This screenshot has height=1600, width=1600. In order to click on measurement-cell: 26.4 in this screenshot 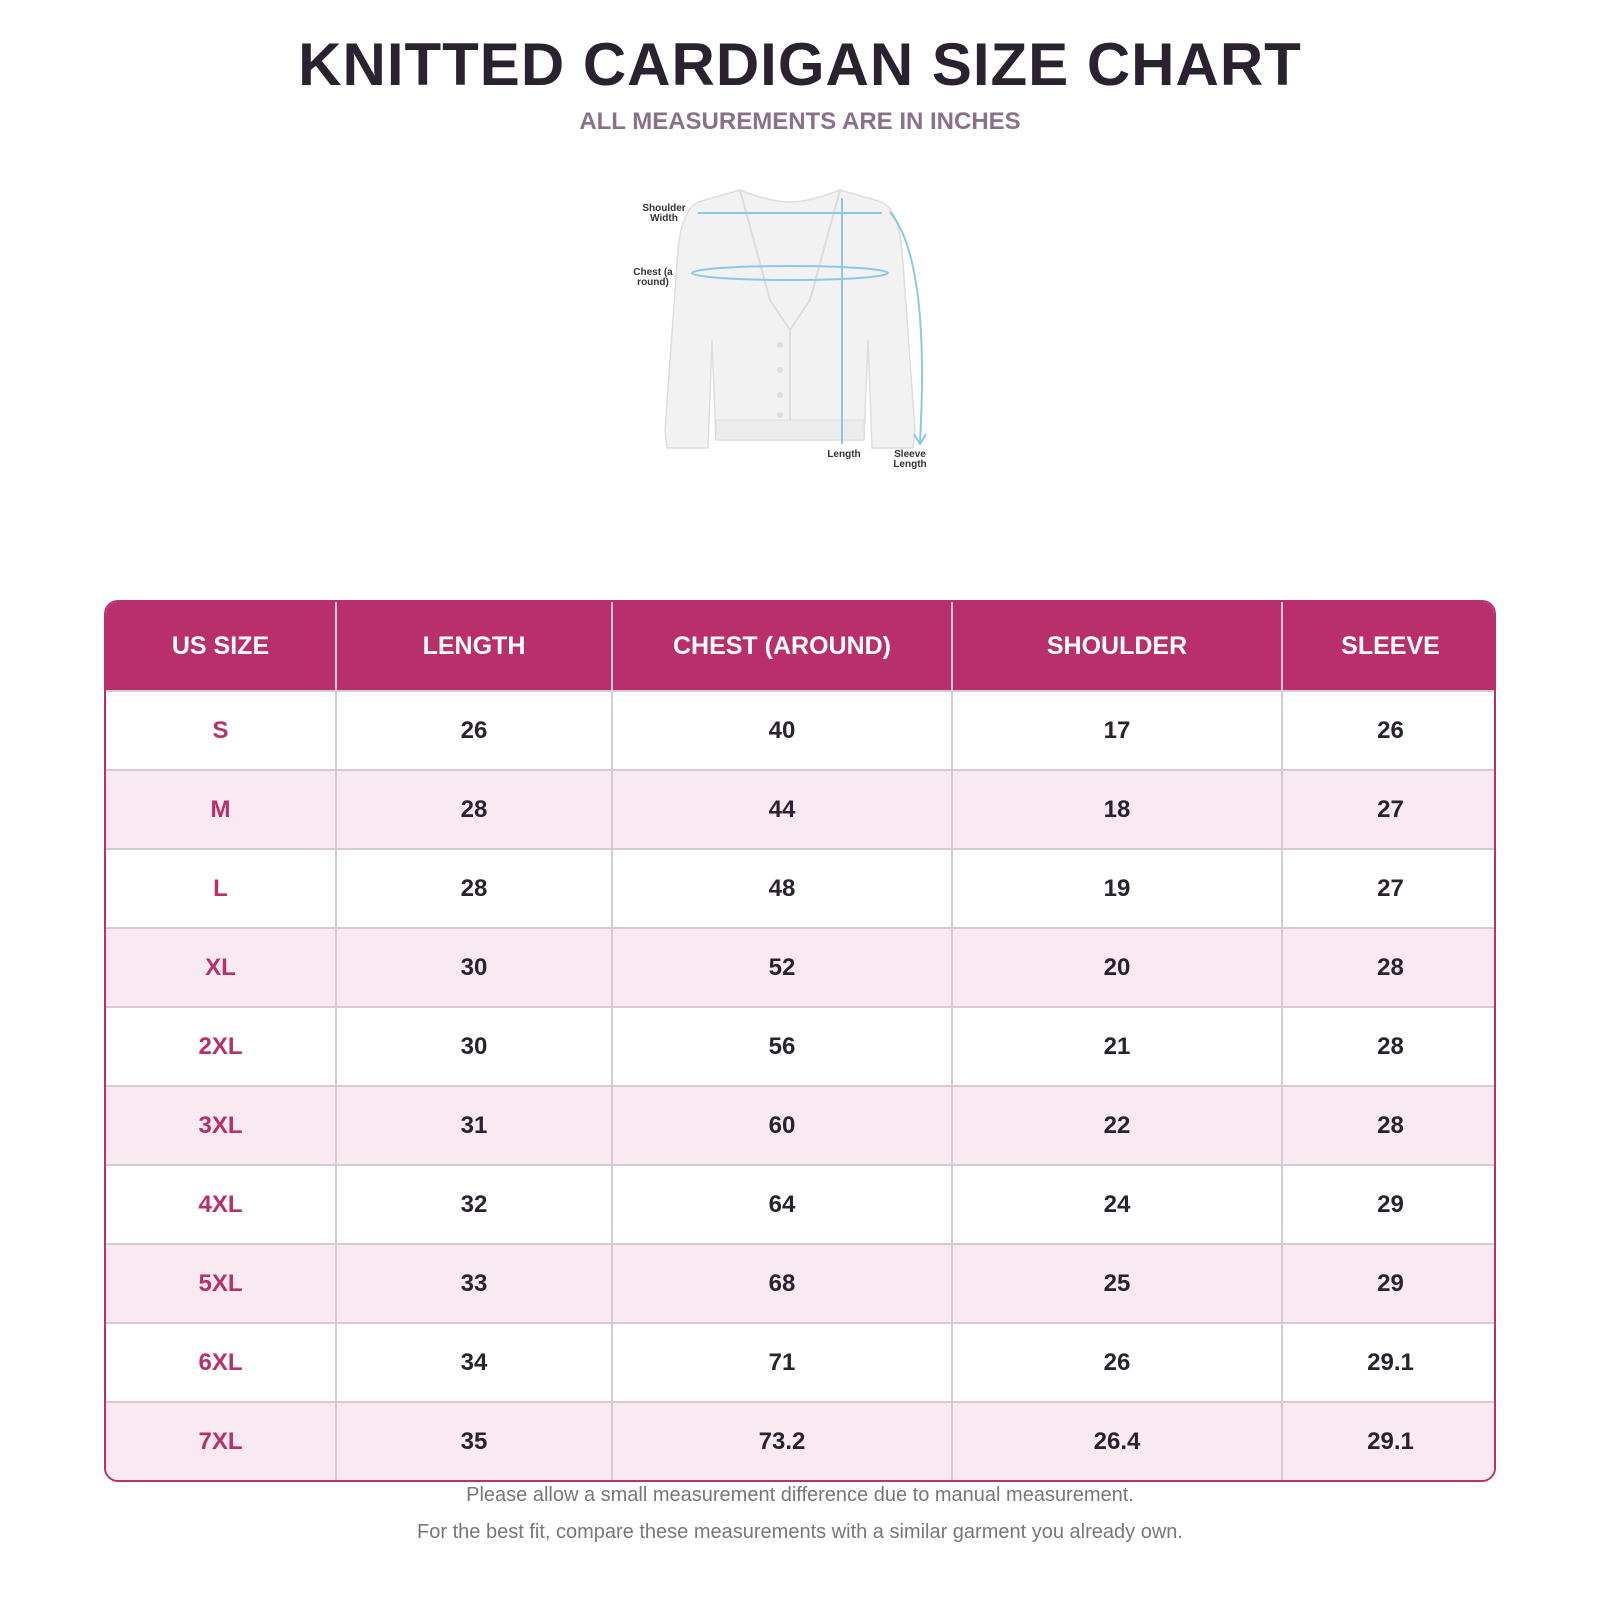, I will do `click(1116, 1440)`.